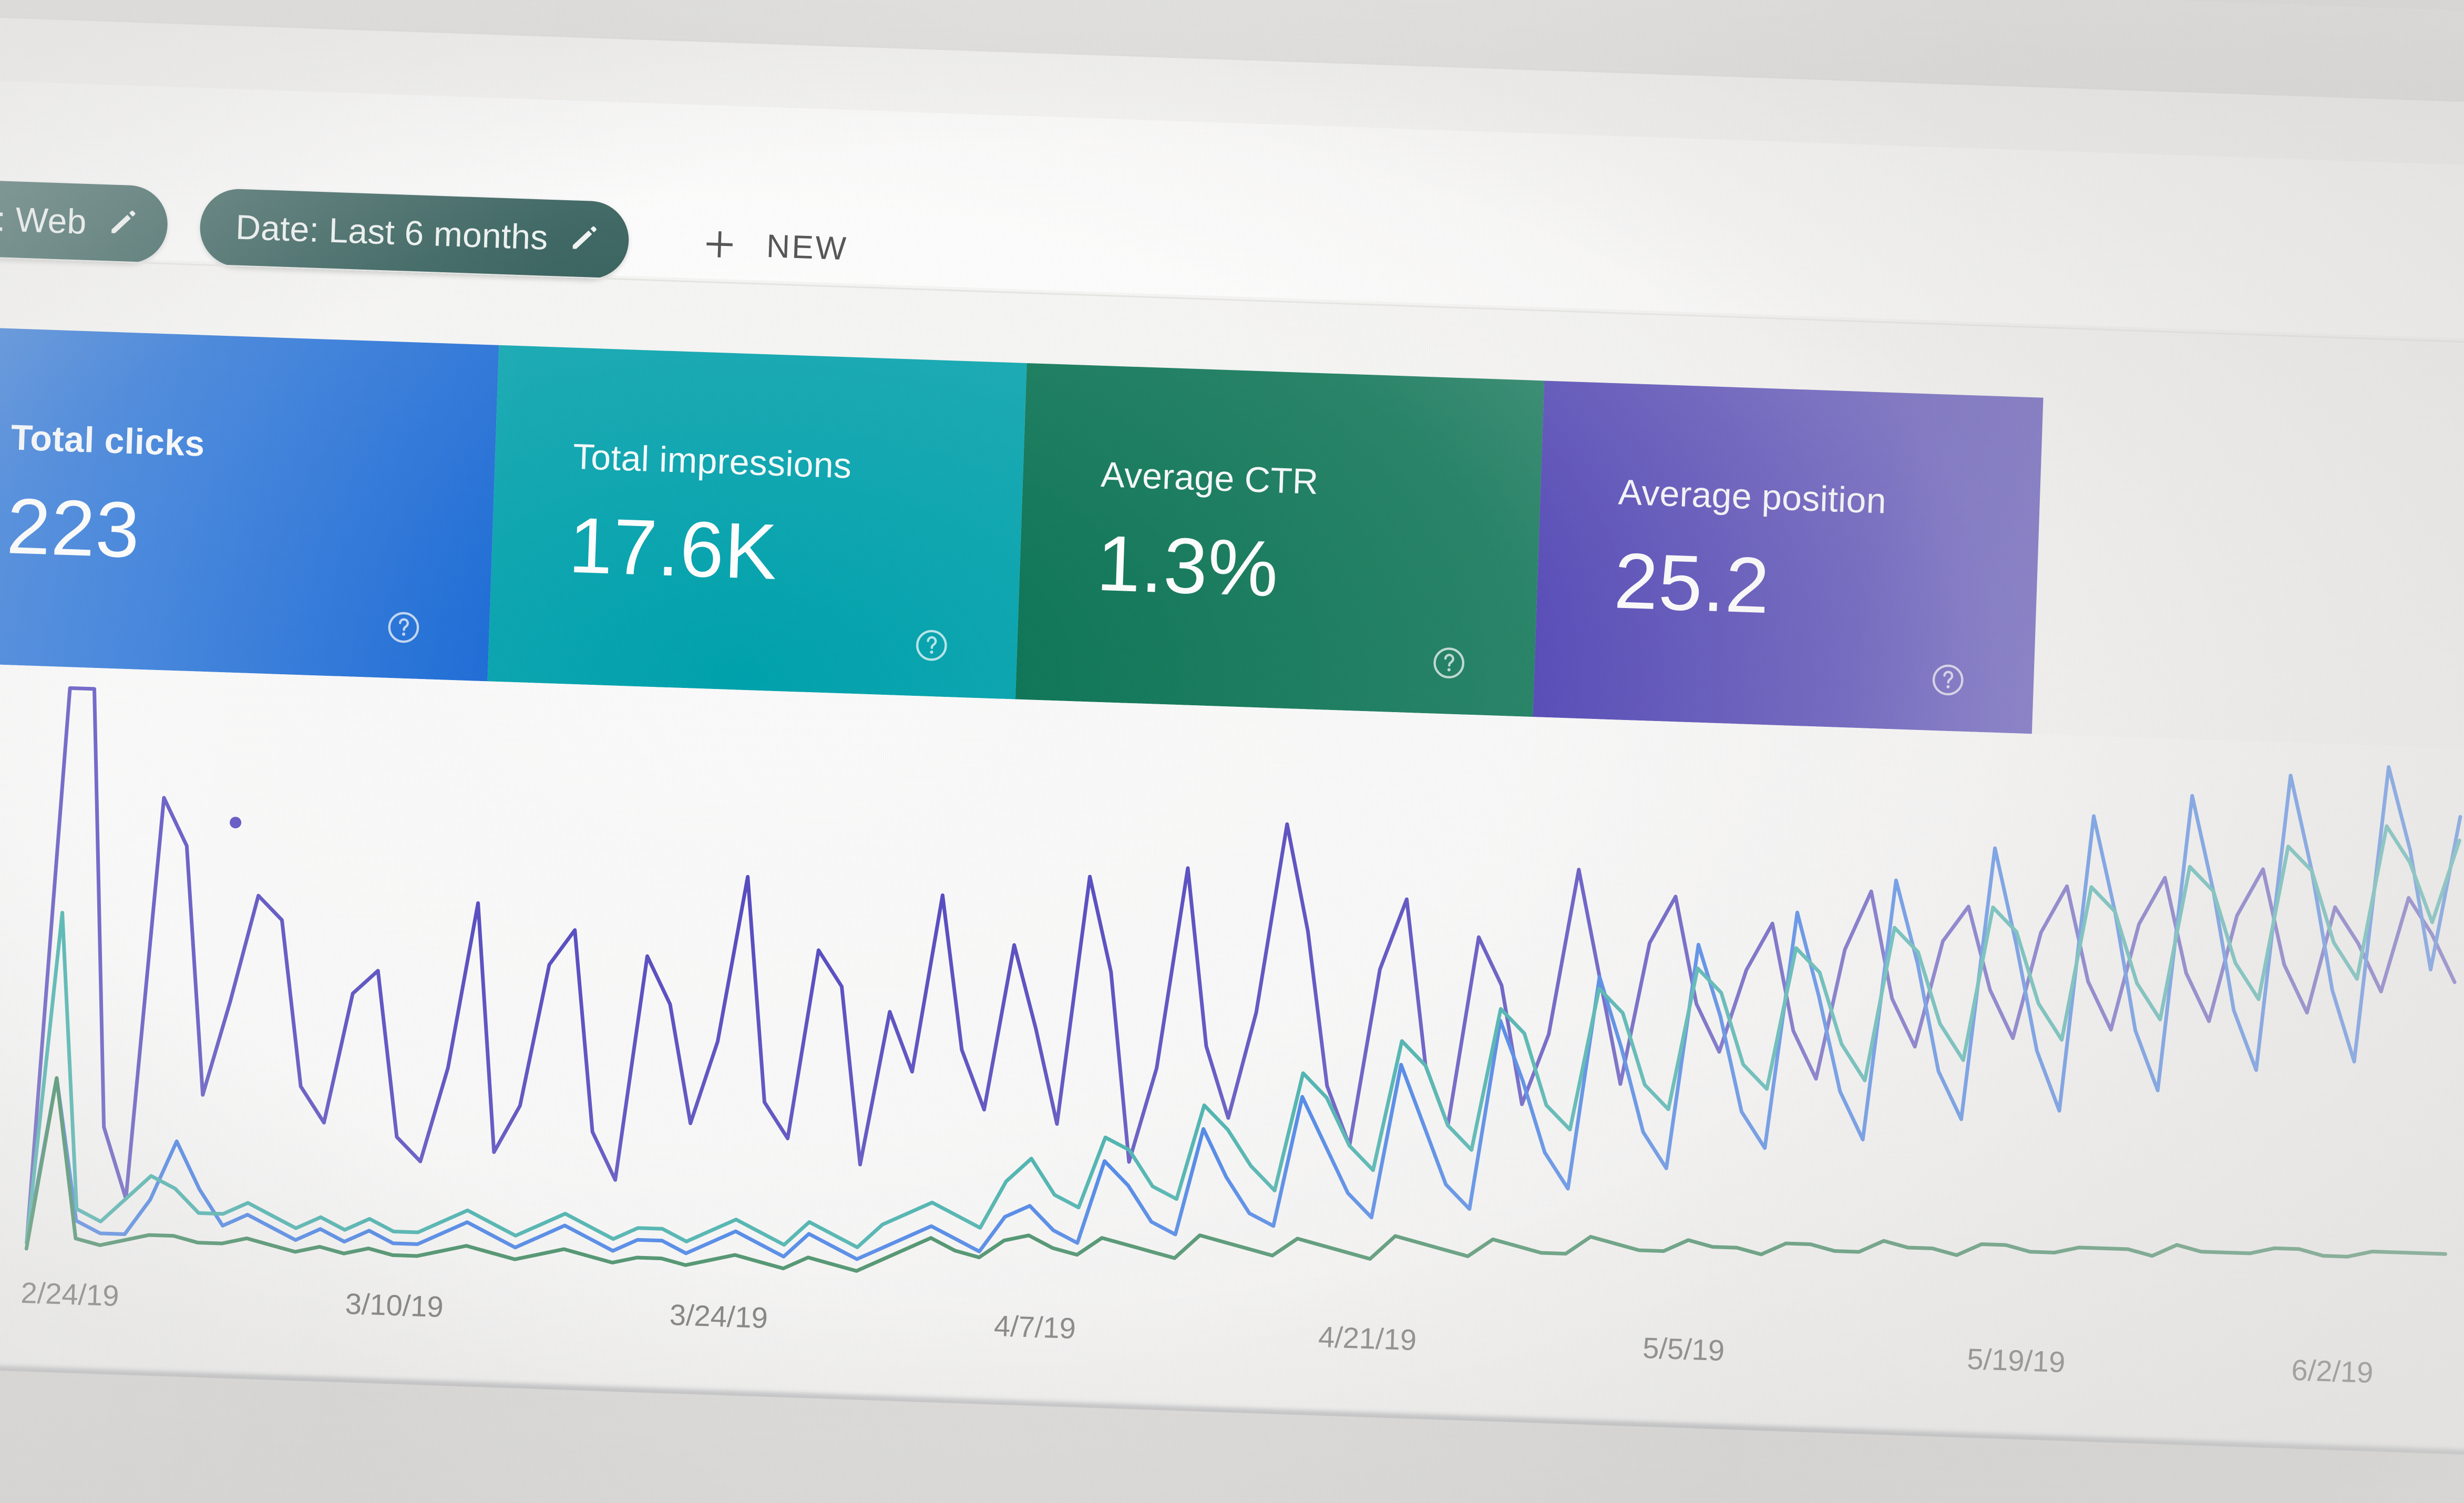 The width and height of the screenshot is (2464, 1503). I want to click on metric-card-total-clicks: Total clicks 223, so click(250, 504).